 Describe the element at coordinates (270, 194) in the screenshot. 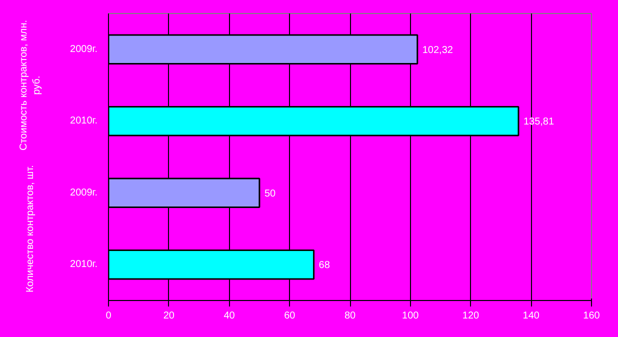

I see `data-label: 50` at that location.